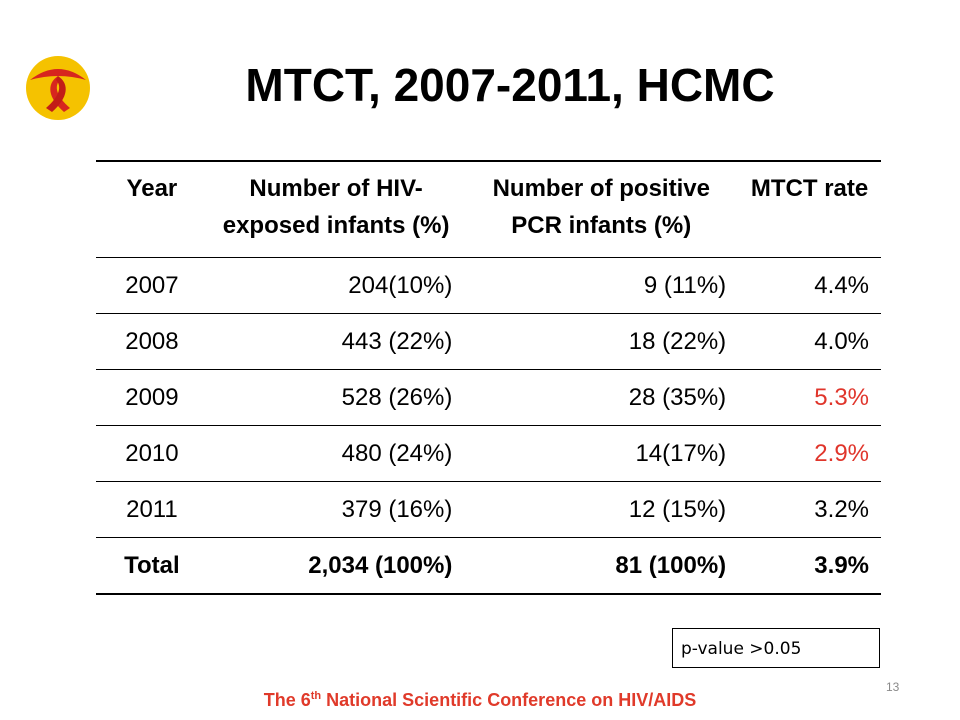  Describe the element at coordinates (893, 687) in the screenshot. I see `page-number: 13` at that location.